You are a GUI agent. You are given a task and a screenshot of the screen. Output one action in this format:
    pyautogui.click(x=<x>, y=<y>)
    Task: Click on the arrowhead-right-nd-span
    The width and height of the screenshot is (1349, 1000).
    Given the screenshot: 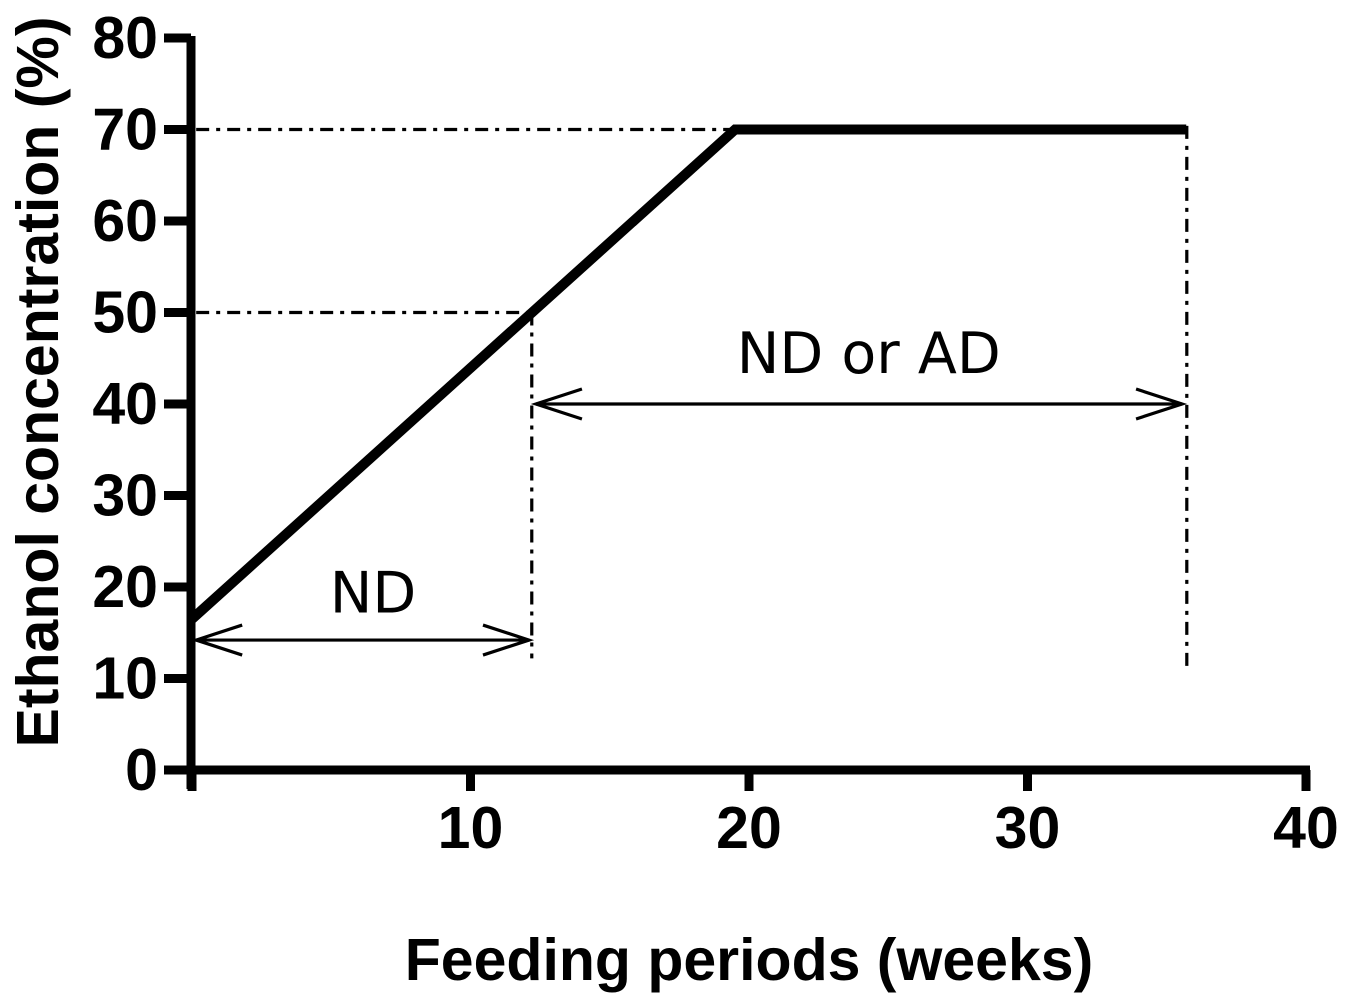 What is the action you would take?
    pyautogui.click(x=508, y=640)
    